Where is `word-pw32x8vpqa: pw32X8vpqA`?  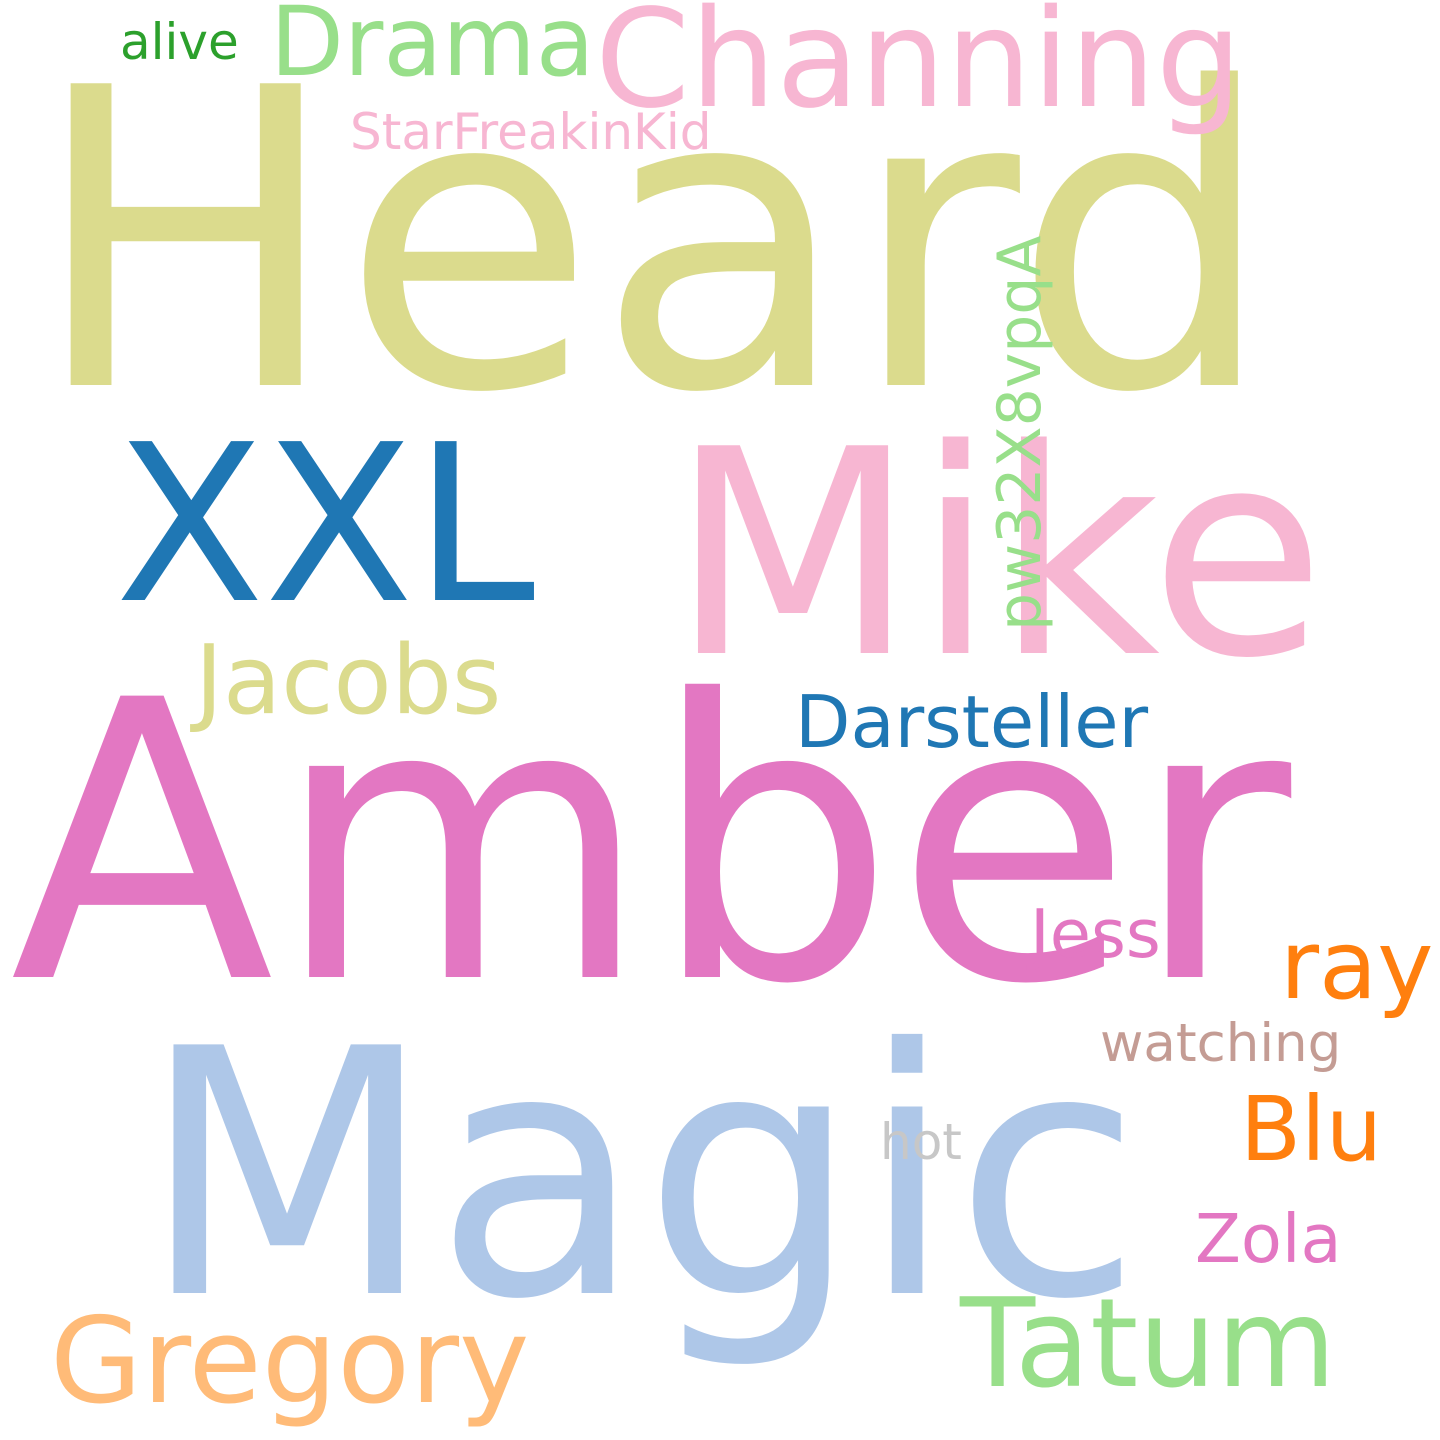 word-pw32x8vpqa: pw32X8vpqA is located at coordinates (1020, 433).